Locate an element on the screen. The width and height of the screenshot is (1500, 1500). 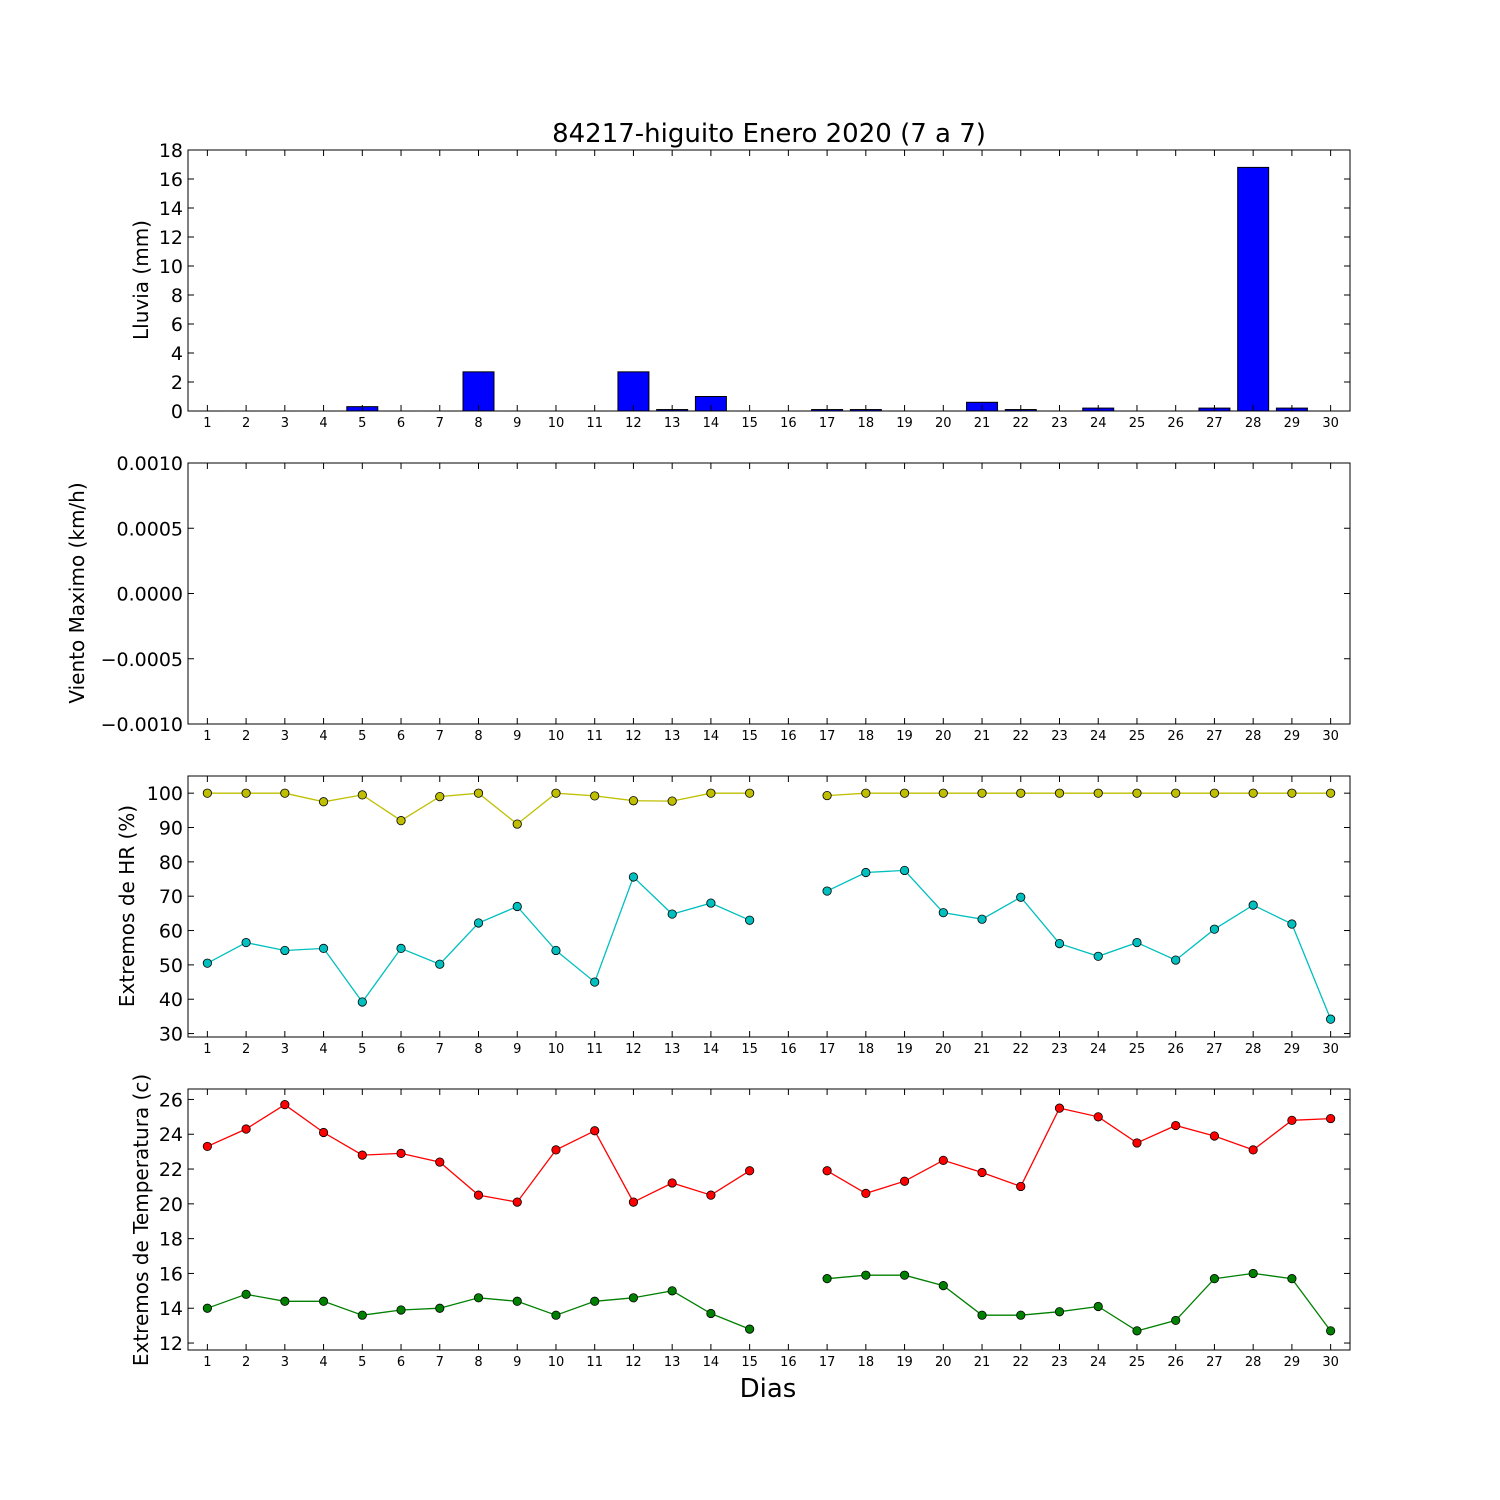
temperature-xtick-label: 6 is located at coordinates (401, 1362).